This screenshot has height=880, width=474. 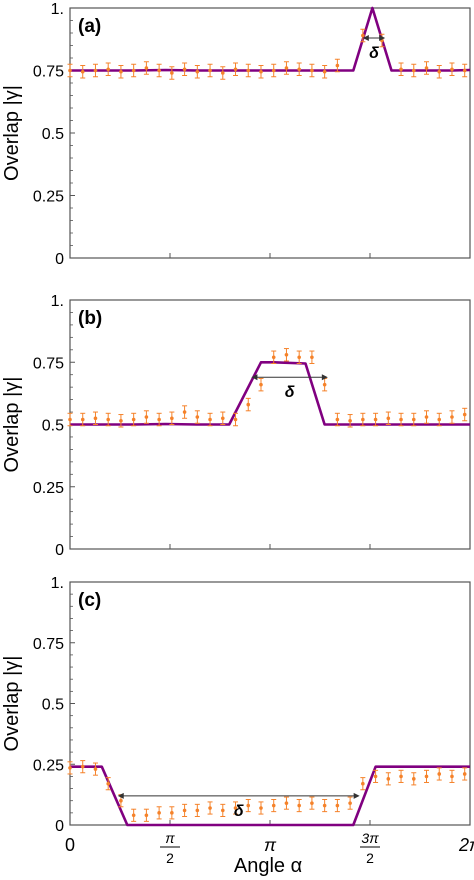 What do you see at coordinates (70, 845) in the screenshot?
I see `x-tick-label: 0` at bounding box center [70, 845].